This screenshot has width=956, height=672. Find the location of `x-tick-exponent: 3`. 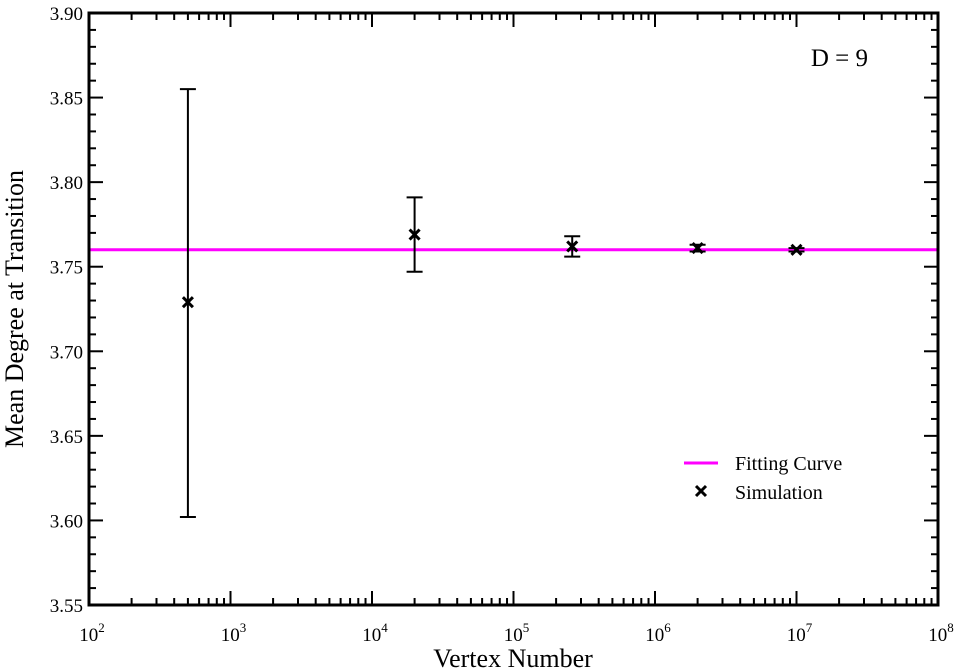

x-tick-exponent: 3 is located at coordinates (243, 627).